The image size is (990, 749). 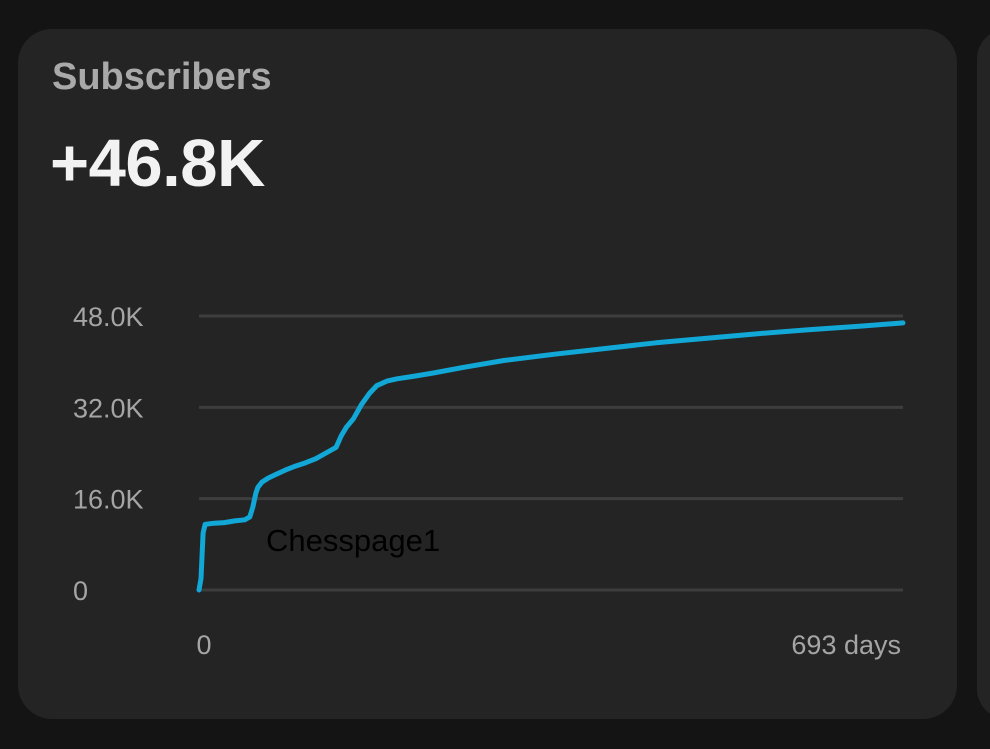 What do you see at coordinates (108, 317) in the screenshot?
I see `y-tick-label: 48.0K` at bounding box center [108, 317].